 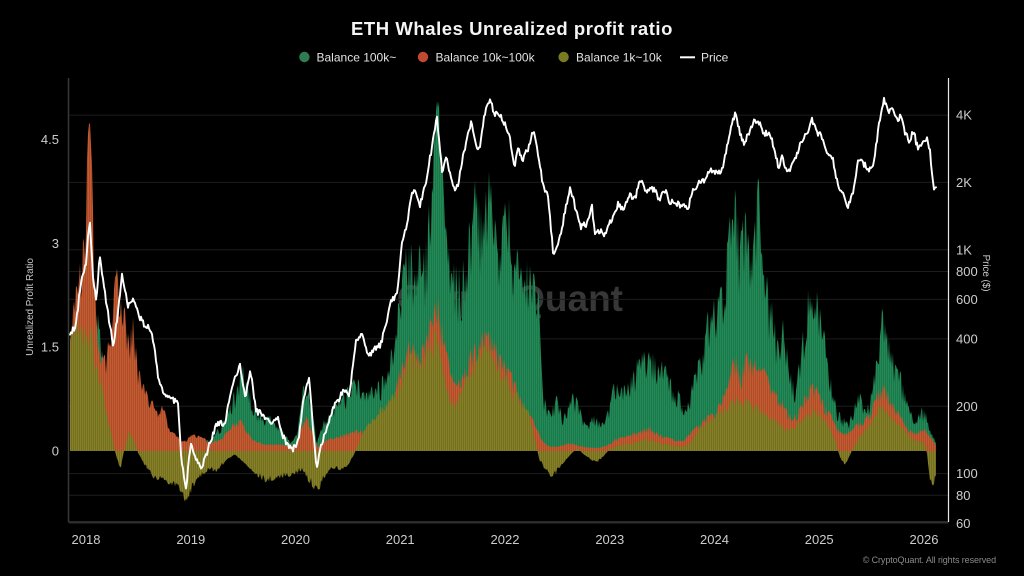 What do you see at coordinates (819, 539) in the screenshot?
I see `svg-text: 2025` at bounding box center [819, 539].